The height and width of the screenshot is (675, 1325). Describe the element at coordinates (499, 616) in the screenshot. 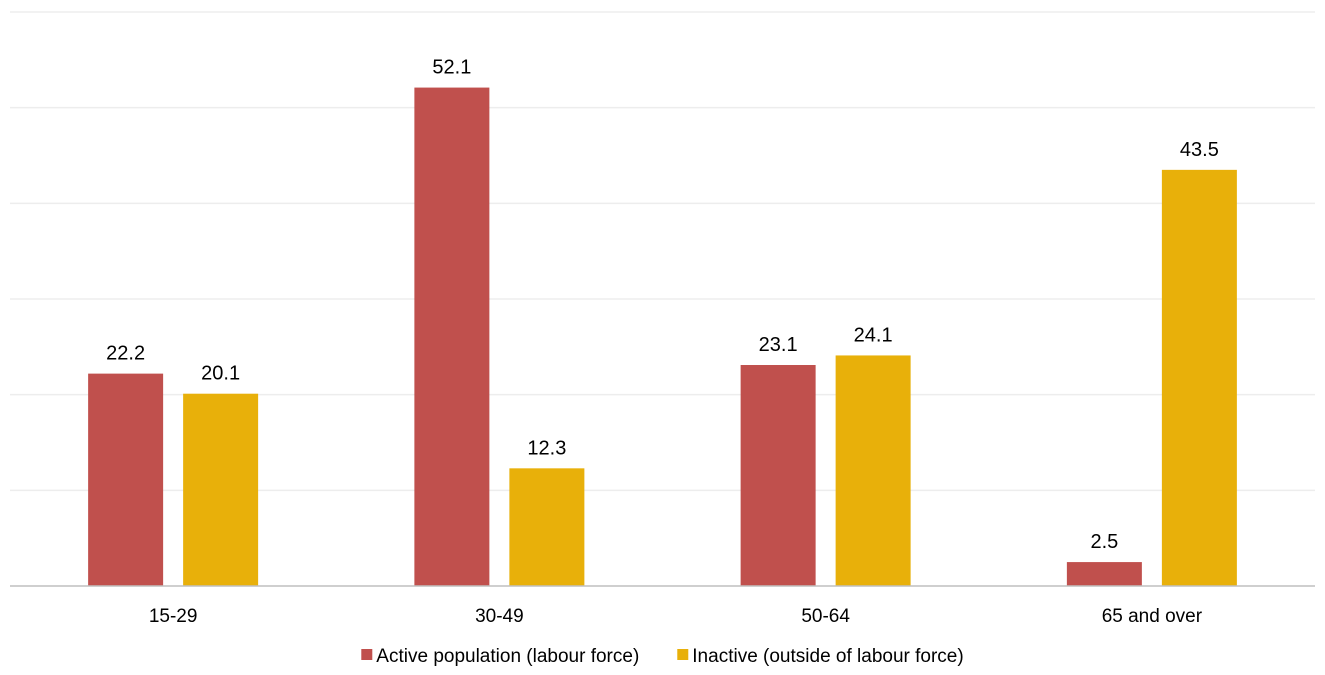

I see `x-tick-label: 30-49` at that location.